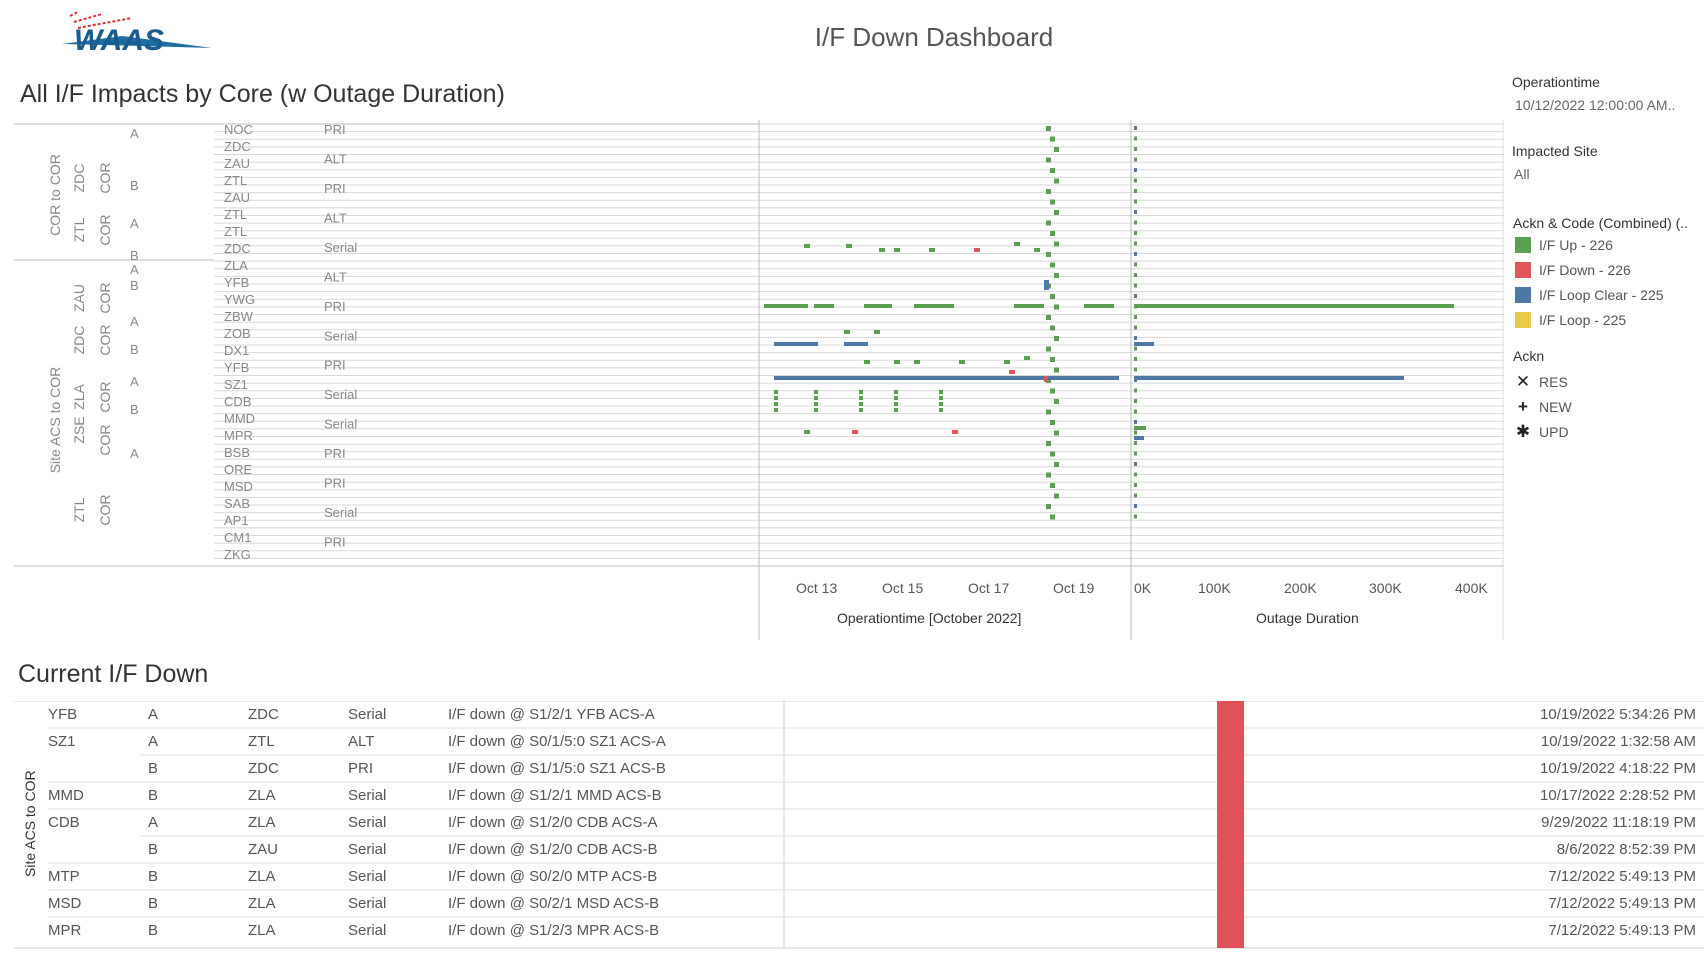 Image resolution: width=1708 pixels, height=960 pixels. I want to click on legend-item-res: ✕ RES, so click(1541, 382).